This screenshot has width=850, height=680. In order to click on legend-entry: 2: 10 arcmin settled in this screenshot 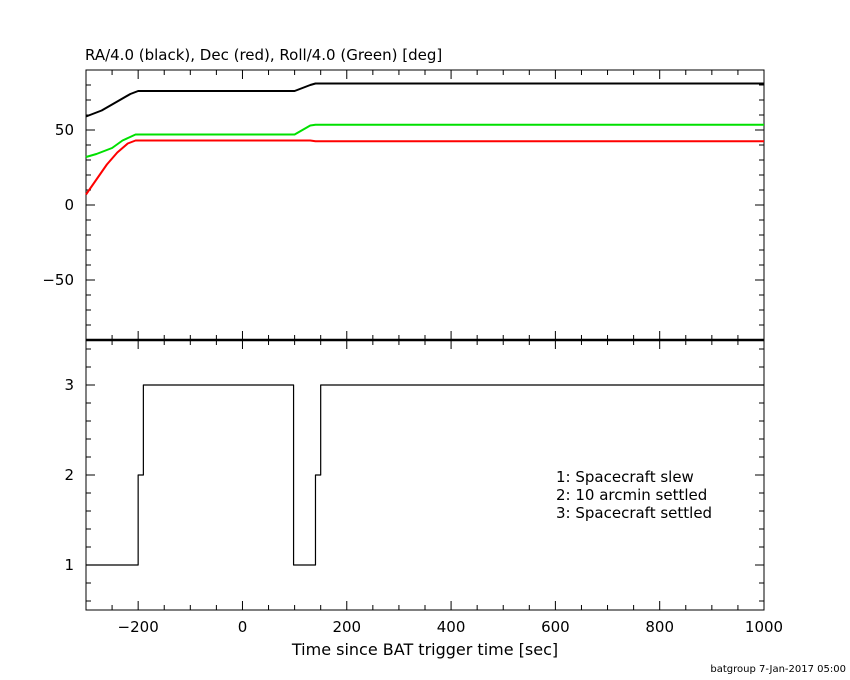, I will do `click(631, 495)`.